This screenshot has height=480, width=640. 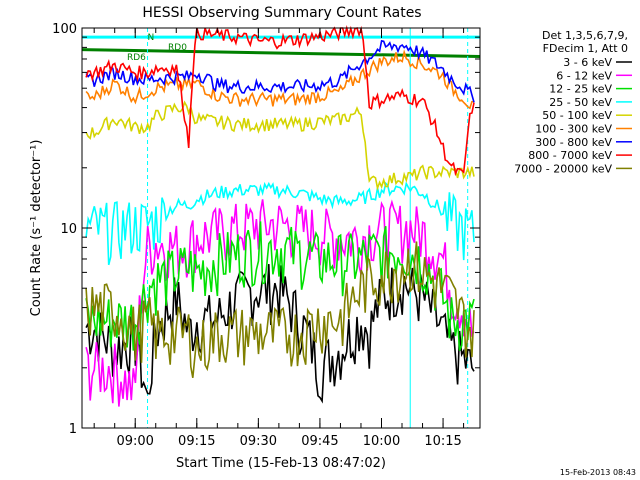 What do you see at coordinates (570, 155) in the screenshot?
I see `legend-entry-label: 800 - 7000 keV` at bounding box center [570, 155].